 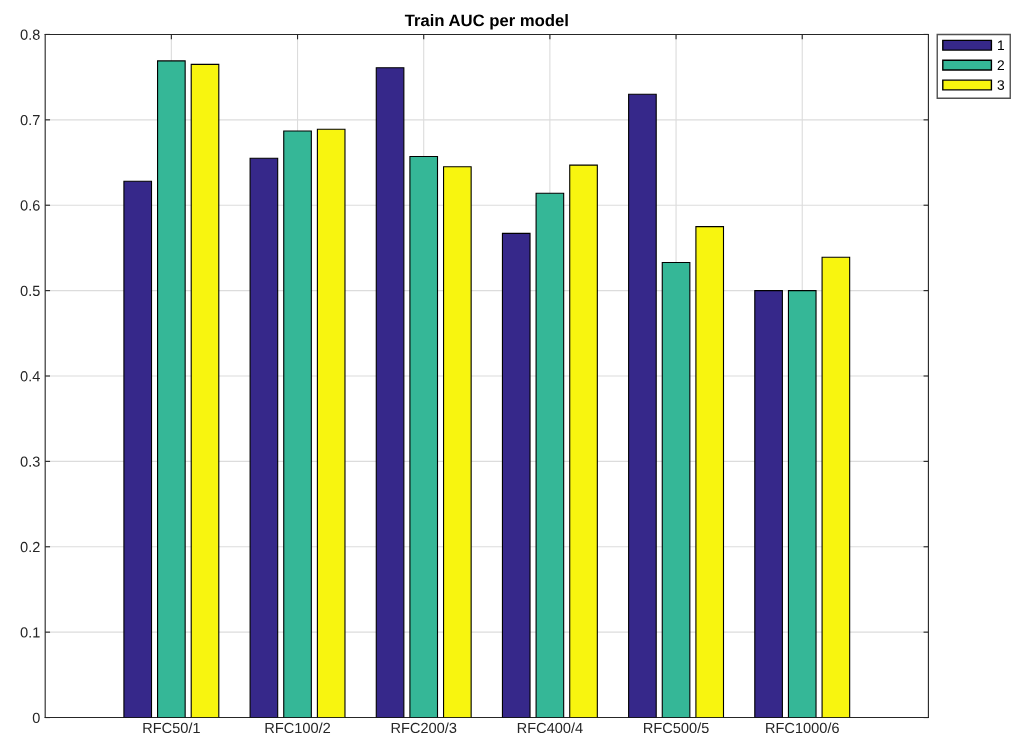 I want to click on y-tick-label: 0.8, so click(x=30, y=34).